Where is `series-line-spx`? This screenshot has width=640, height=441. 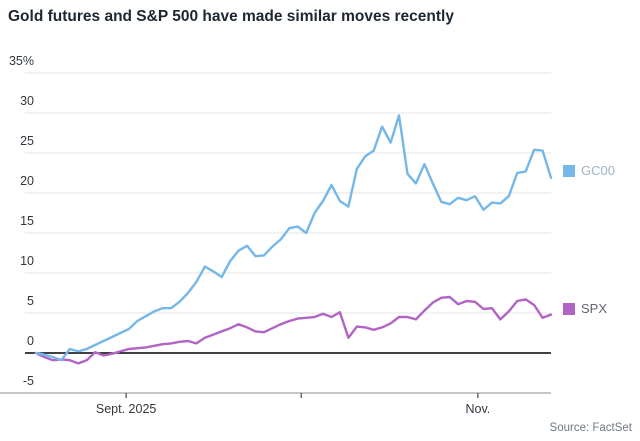
series-line-spx is located at coordinates (293, 330).